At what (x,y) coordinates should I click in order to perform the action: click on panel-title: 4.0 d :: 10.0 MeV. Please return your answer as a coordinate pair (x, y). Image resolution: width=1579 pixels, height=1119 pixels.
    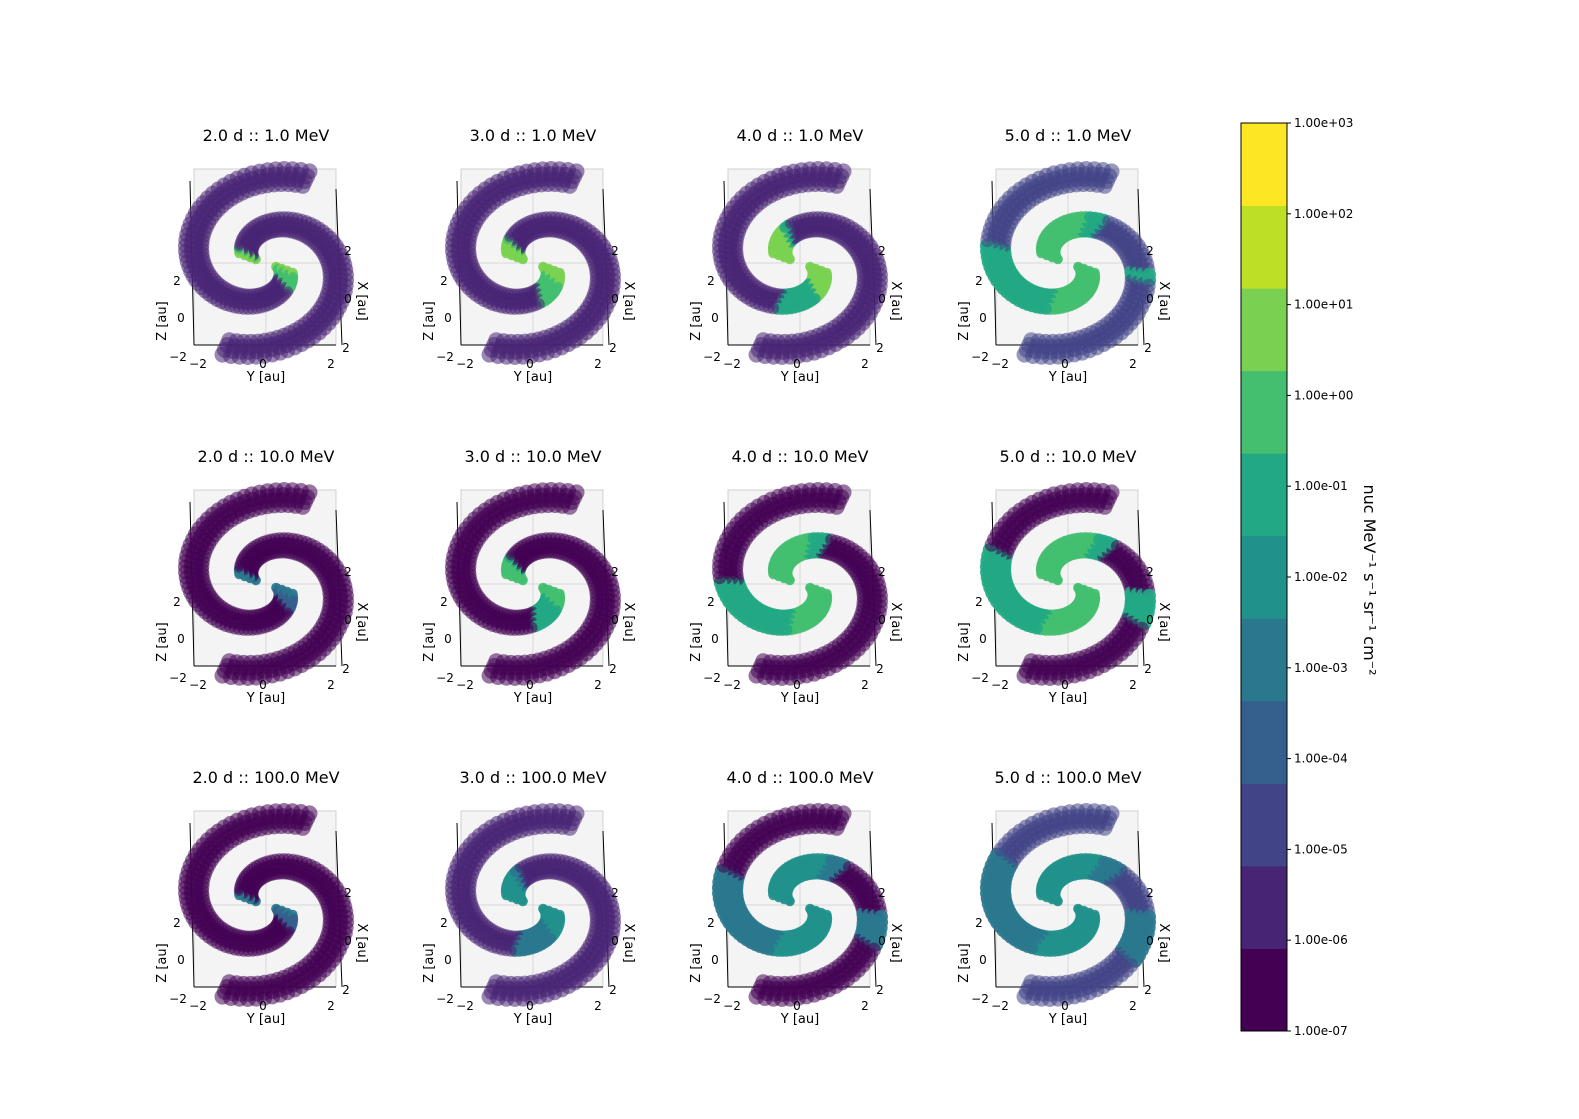
    Looking at the image, I should click on (800, 456).